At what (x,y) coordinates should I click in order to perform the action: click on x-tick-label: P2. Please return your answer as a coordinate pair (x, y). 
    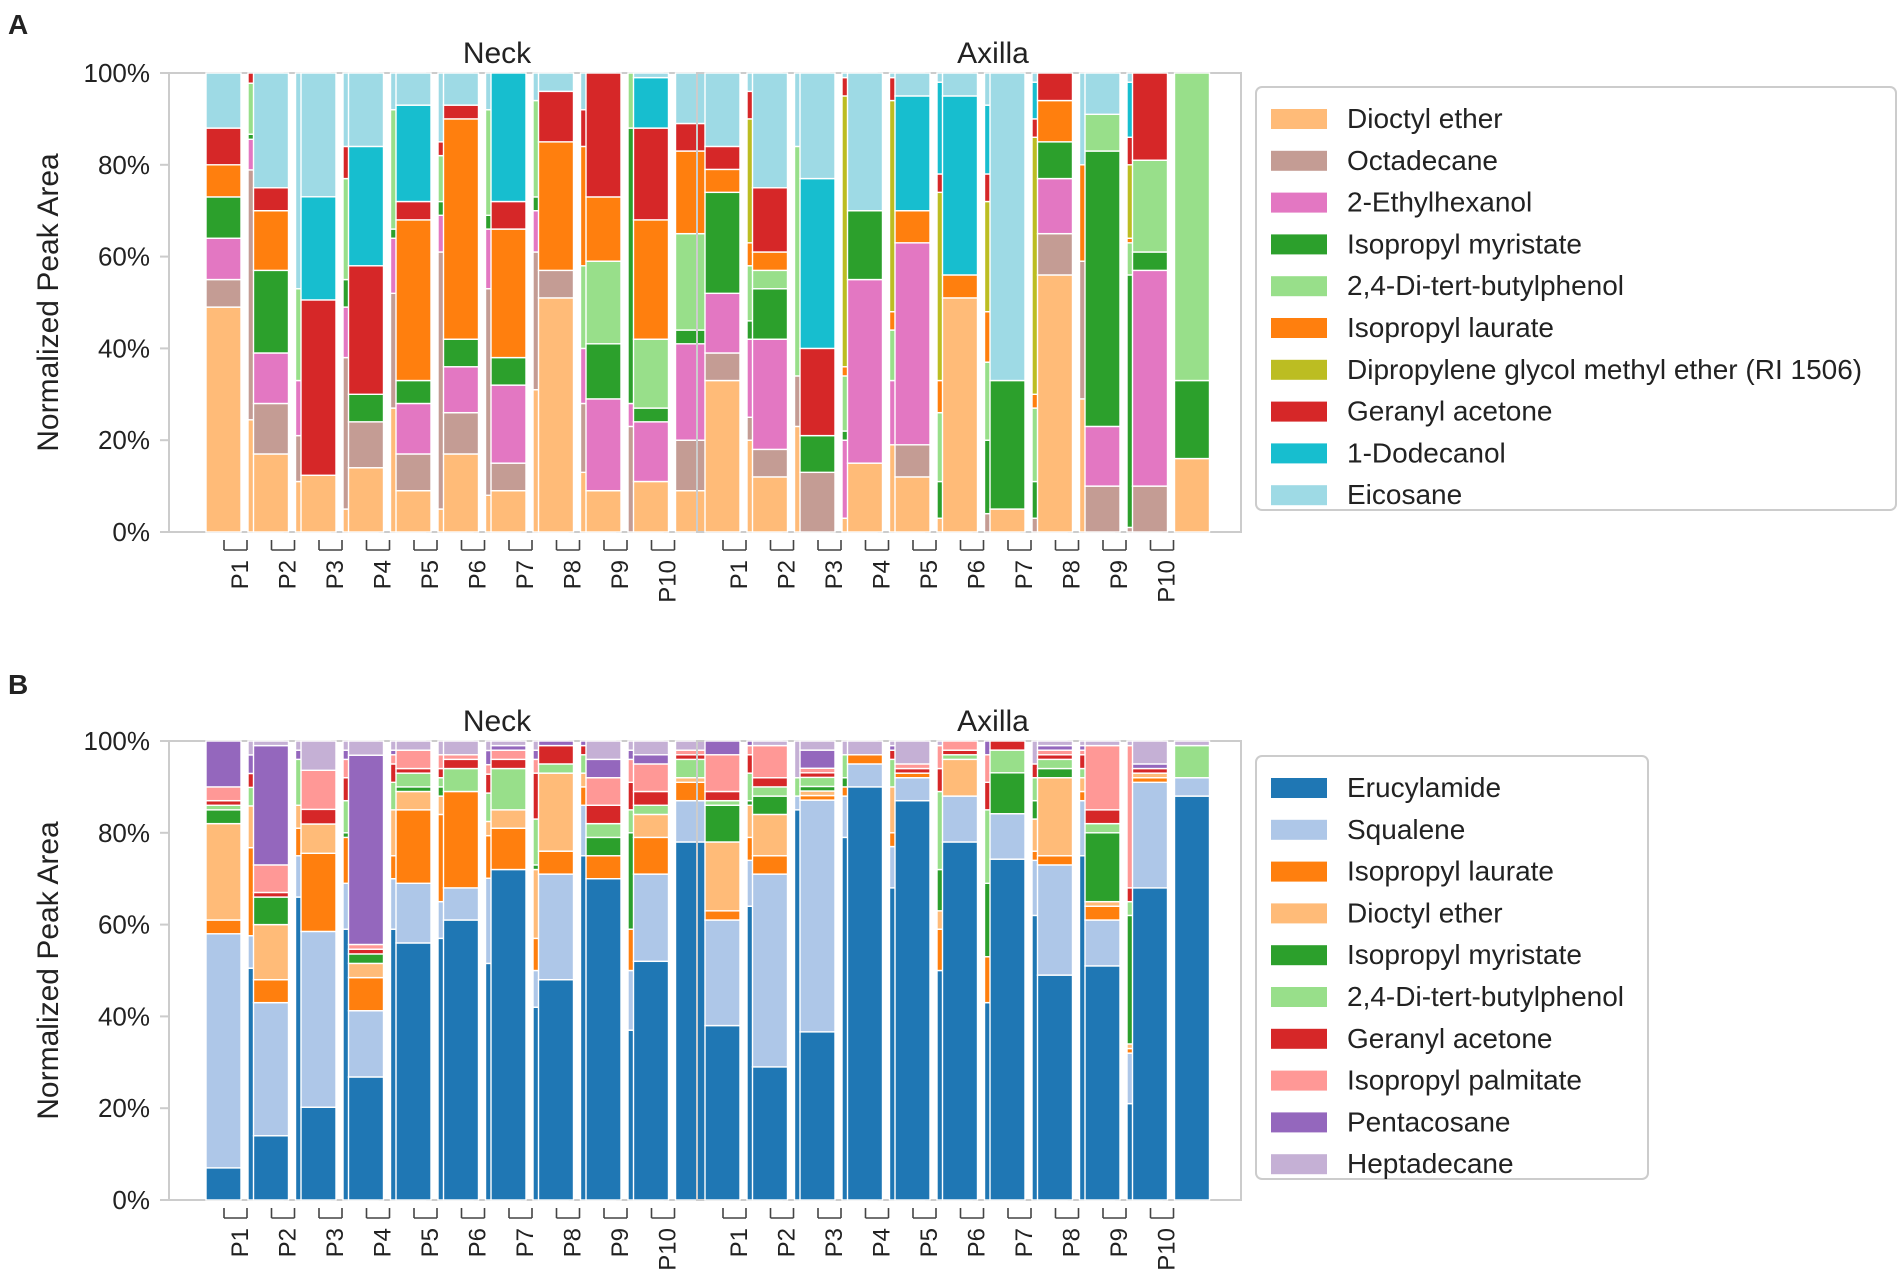
    Looking at the image, I should click on (787, 1242).